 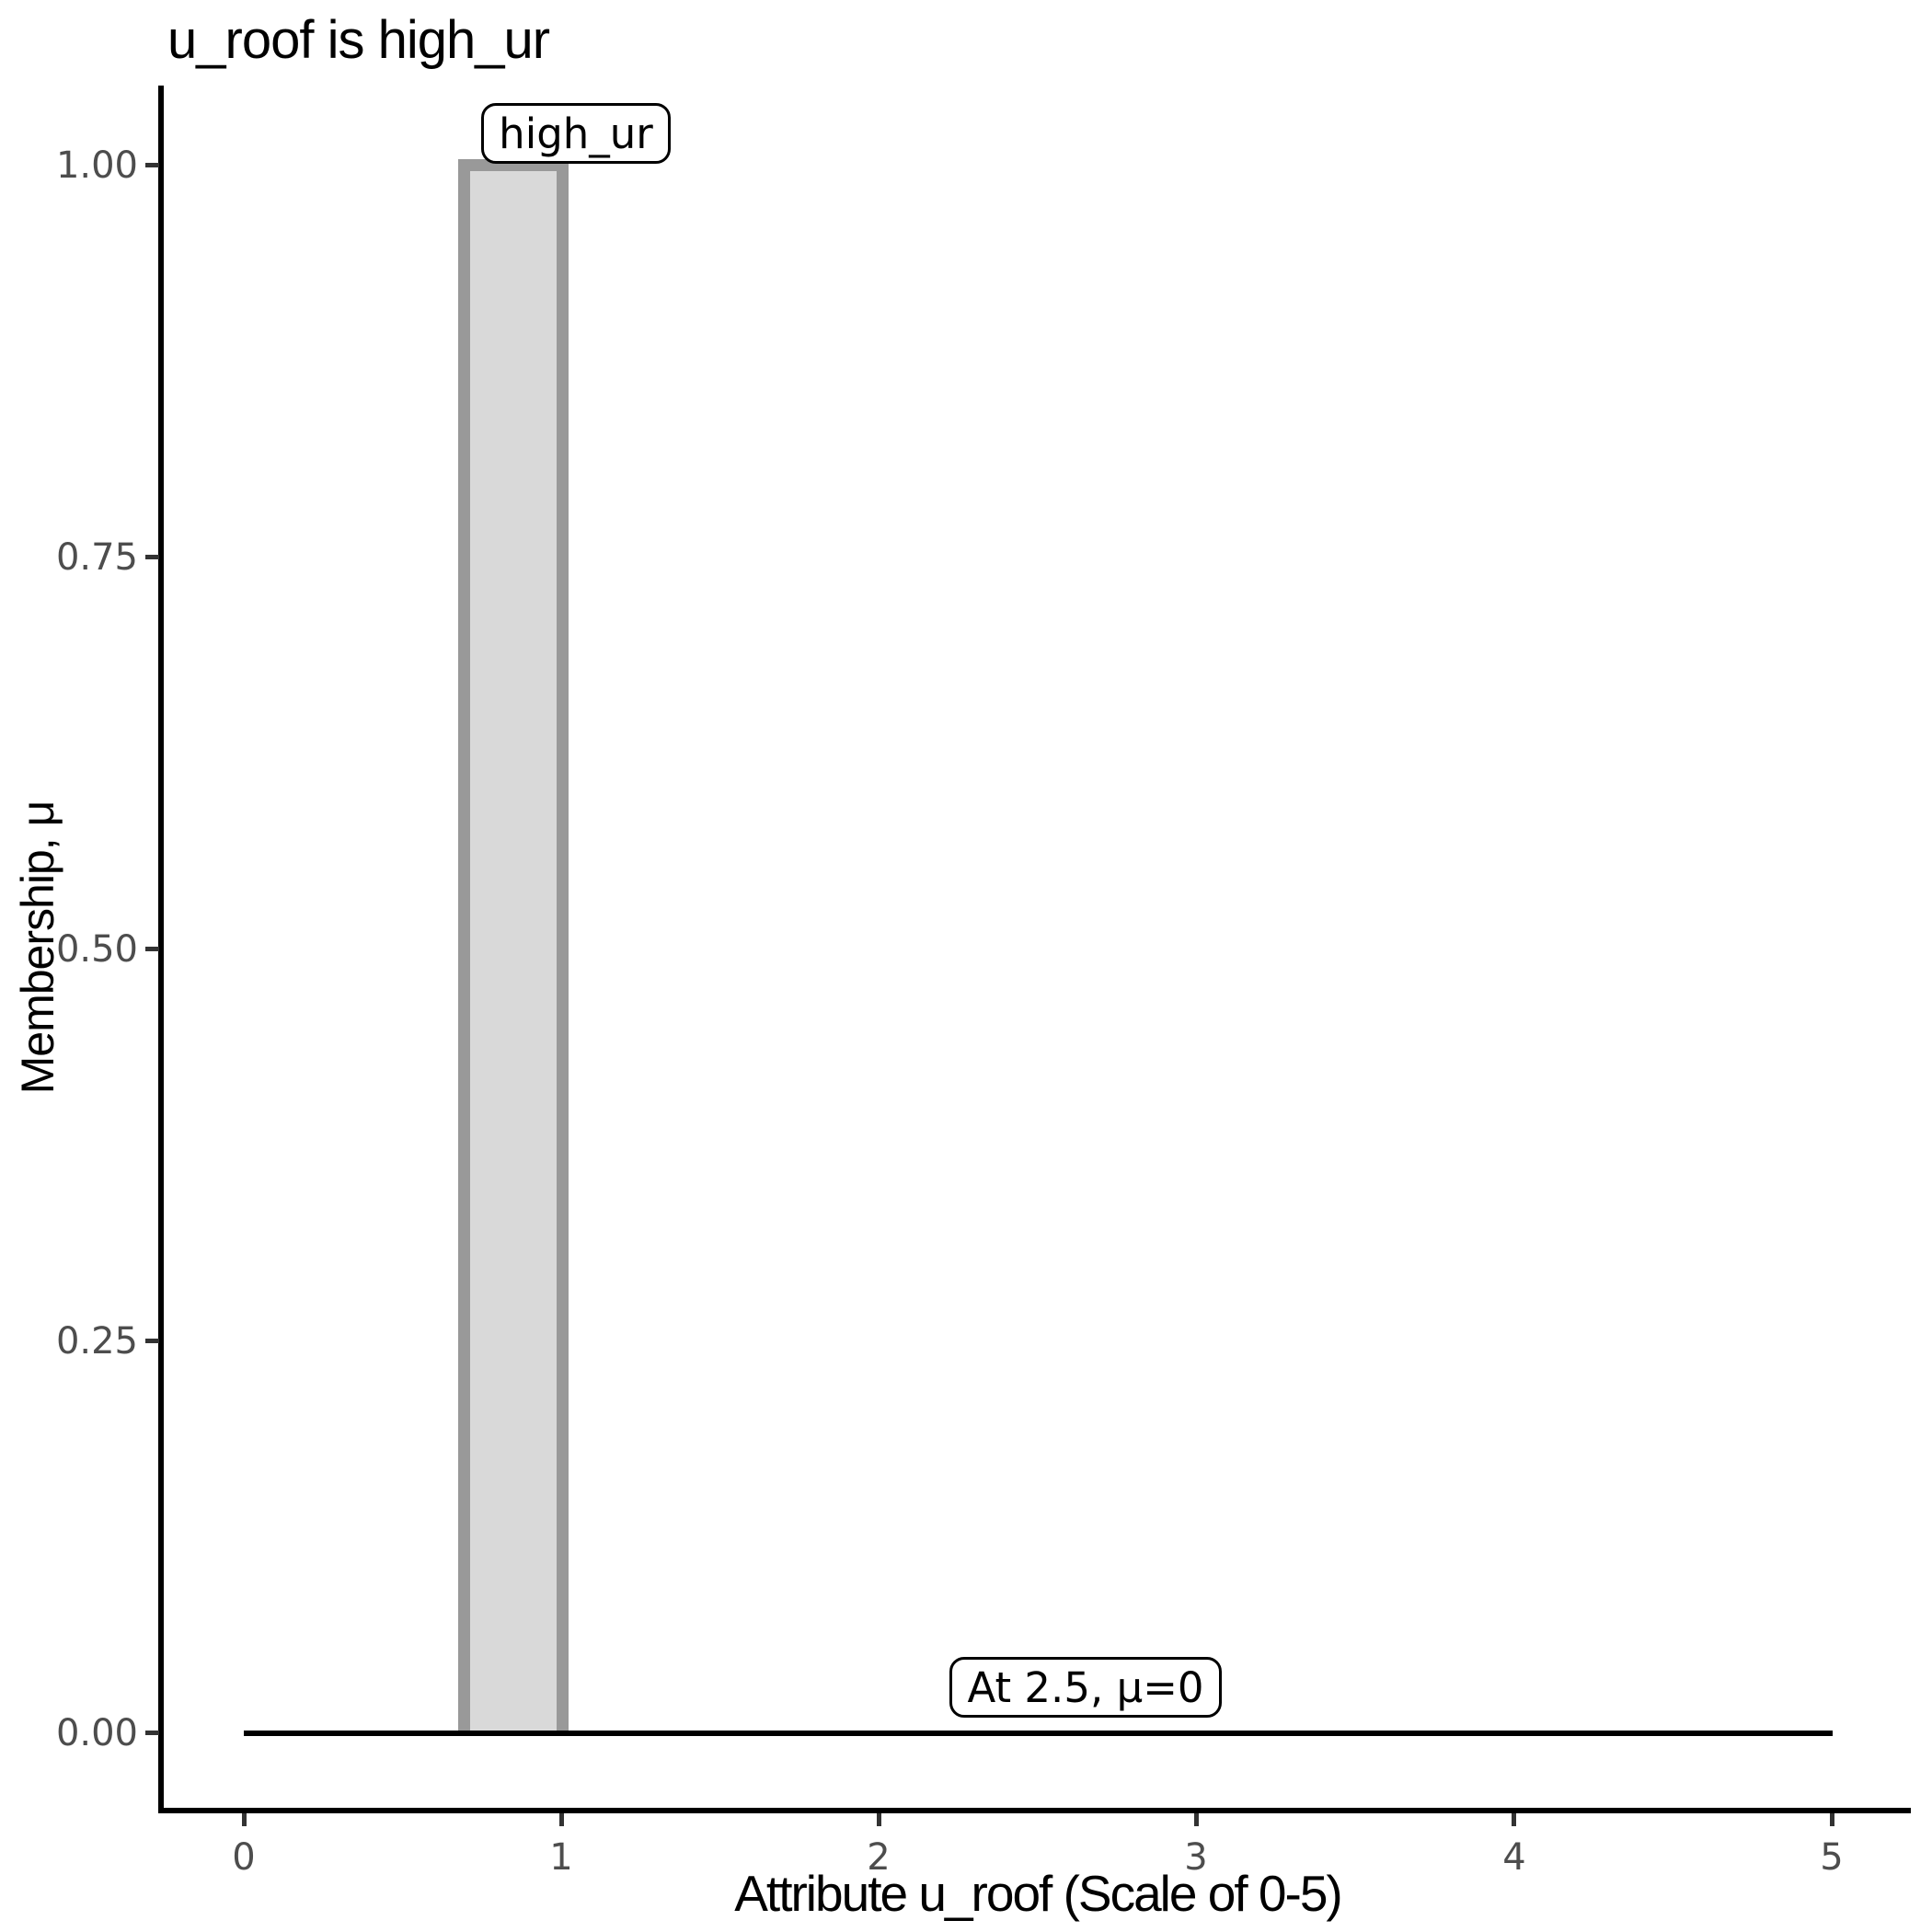 I want to click on x-axis-title: Attribute u_roof (Scale of 0-5), so click(x=1038, y=1893).